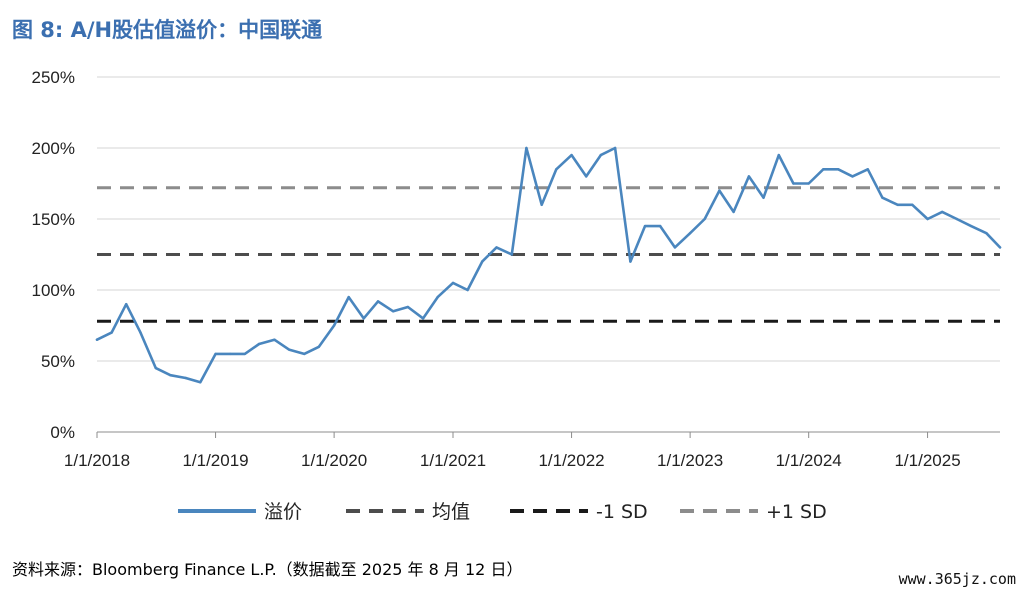 This screenshot has height=596, width=1024. I want to click on x-tick-label: 1/1/2018, so click(97, 460).